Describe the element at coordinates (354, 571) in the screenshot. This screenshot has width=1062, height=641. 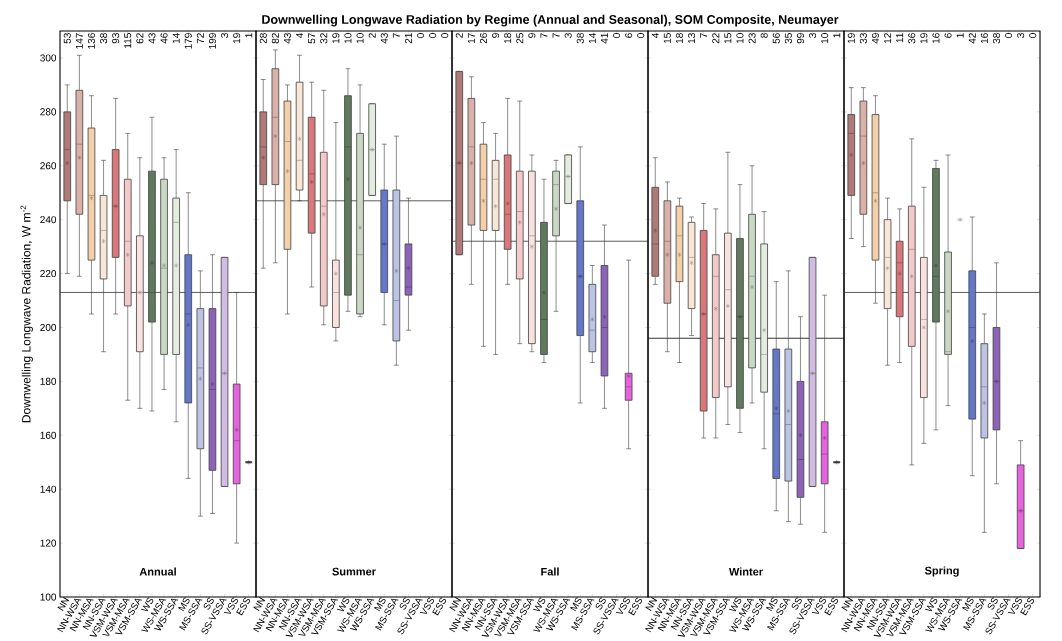
I see `text: Summer` at that location.